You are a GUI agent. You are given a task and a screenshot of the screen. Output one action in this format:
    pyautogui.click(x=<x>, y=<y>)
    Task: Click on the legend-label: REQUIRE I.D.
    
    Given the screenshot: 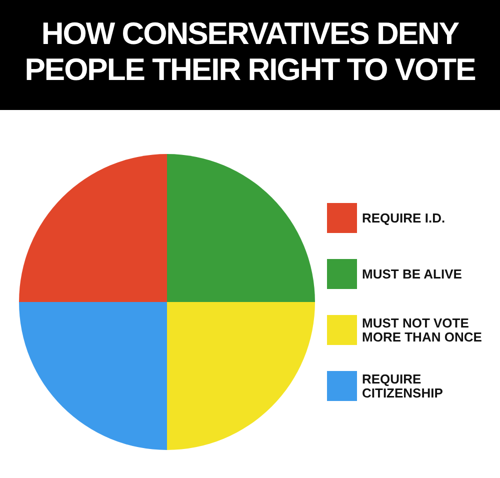 What is the action you would take?
    pyautogui.click(x=404, y=218)
    